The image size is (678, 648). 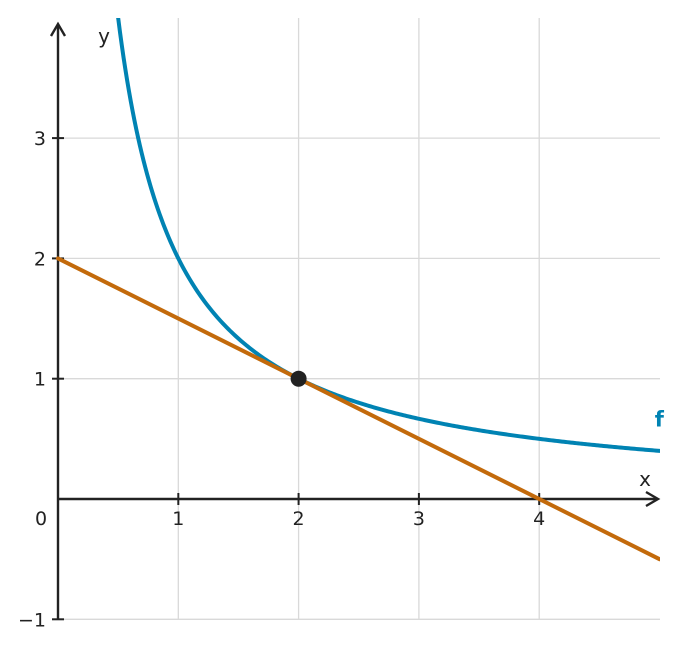 What do you see at coordinates (104, 36) in the screenshot?
I see `y-axis-label: y` at bounding box center [104, 36].